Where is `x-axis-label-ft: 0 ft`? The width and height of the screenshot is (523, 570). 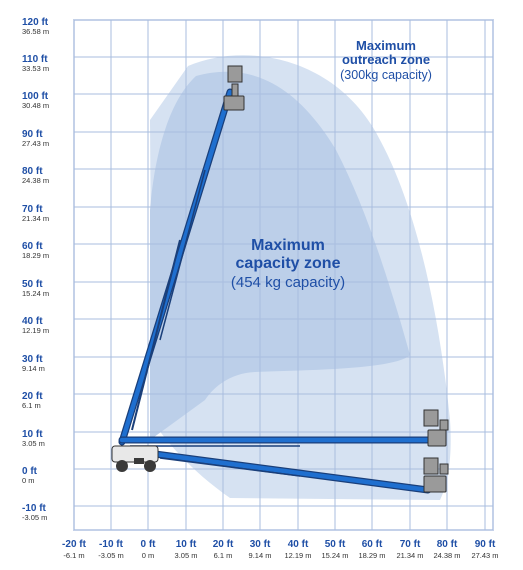 x-axis-label-ft: 0 ft is located at coordinates (149, 544).